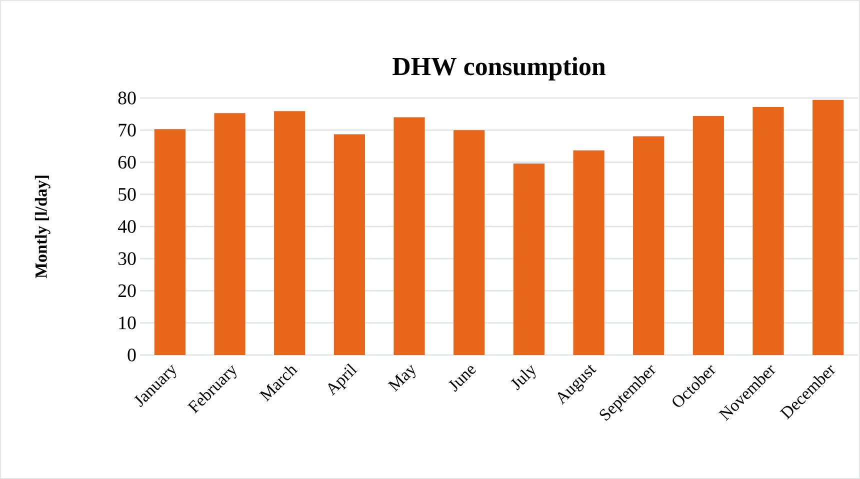 The height and width of the screenshot is (479, 860). I want to click on y-tick-label: 40, so click(127, 226).